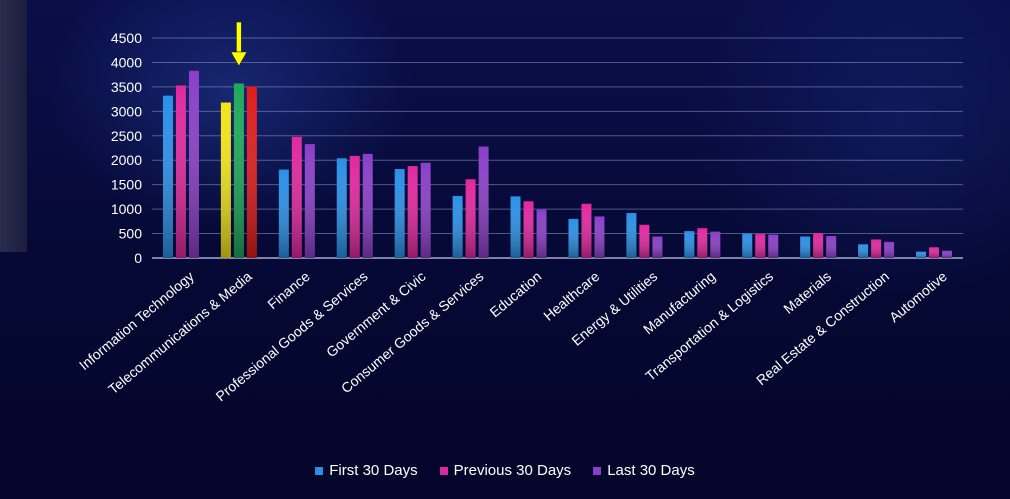 This screenshot has height=499, width=1010. What do you see at coordinates (13, 126) in the screenshot?
I see `side-panel` at bounding box center [13, 126].